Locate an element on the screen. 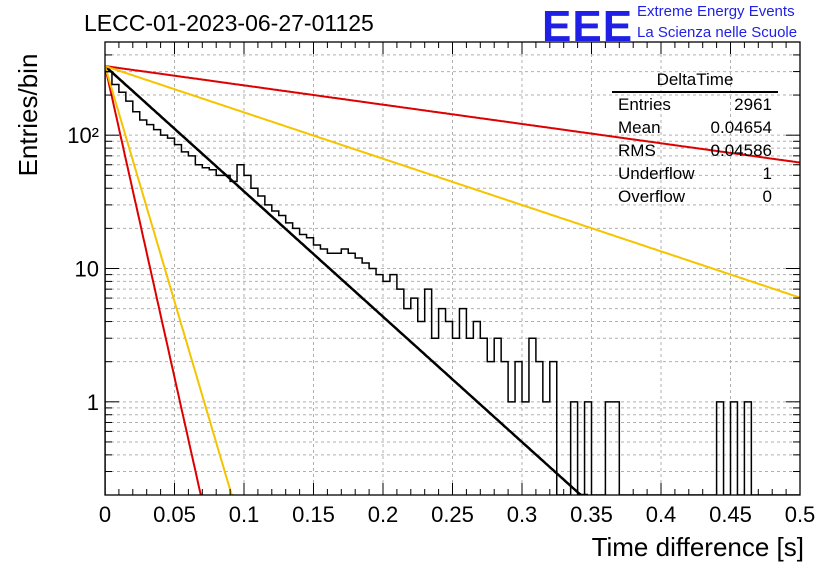 This screenshot has width=836, height=572. stats-value: 2961 is located at coordinates (753, 104).